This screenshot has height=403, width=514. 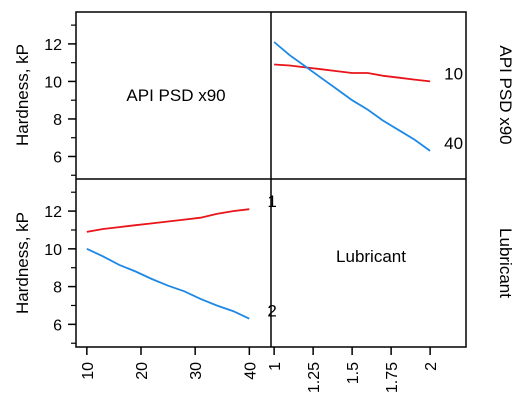 What do you see at coordinates (271, 201) in the screenshot?
I see `series-label-1: 1` at bounding box center [271, 201].